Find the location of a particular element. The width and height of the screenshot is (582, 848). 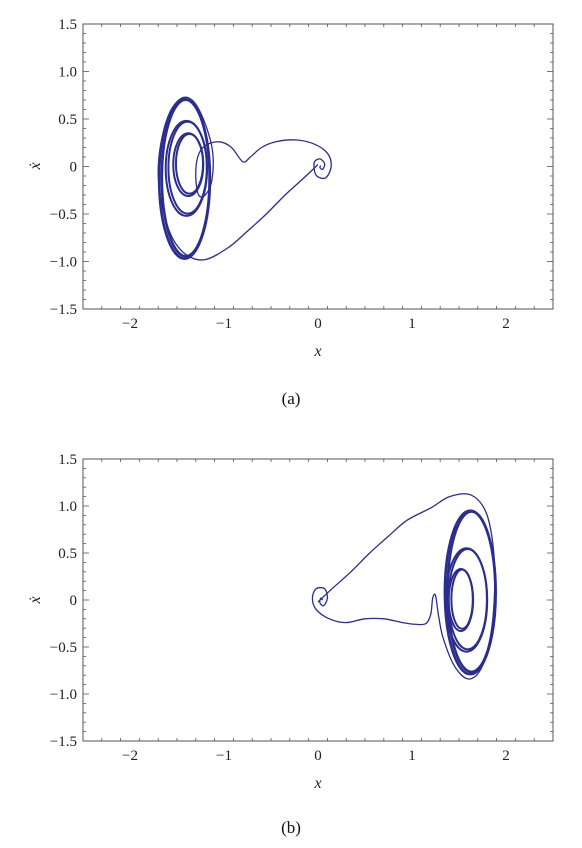

y-axis-label-a: ẋ is located at coordinates (35, 166).